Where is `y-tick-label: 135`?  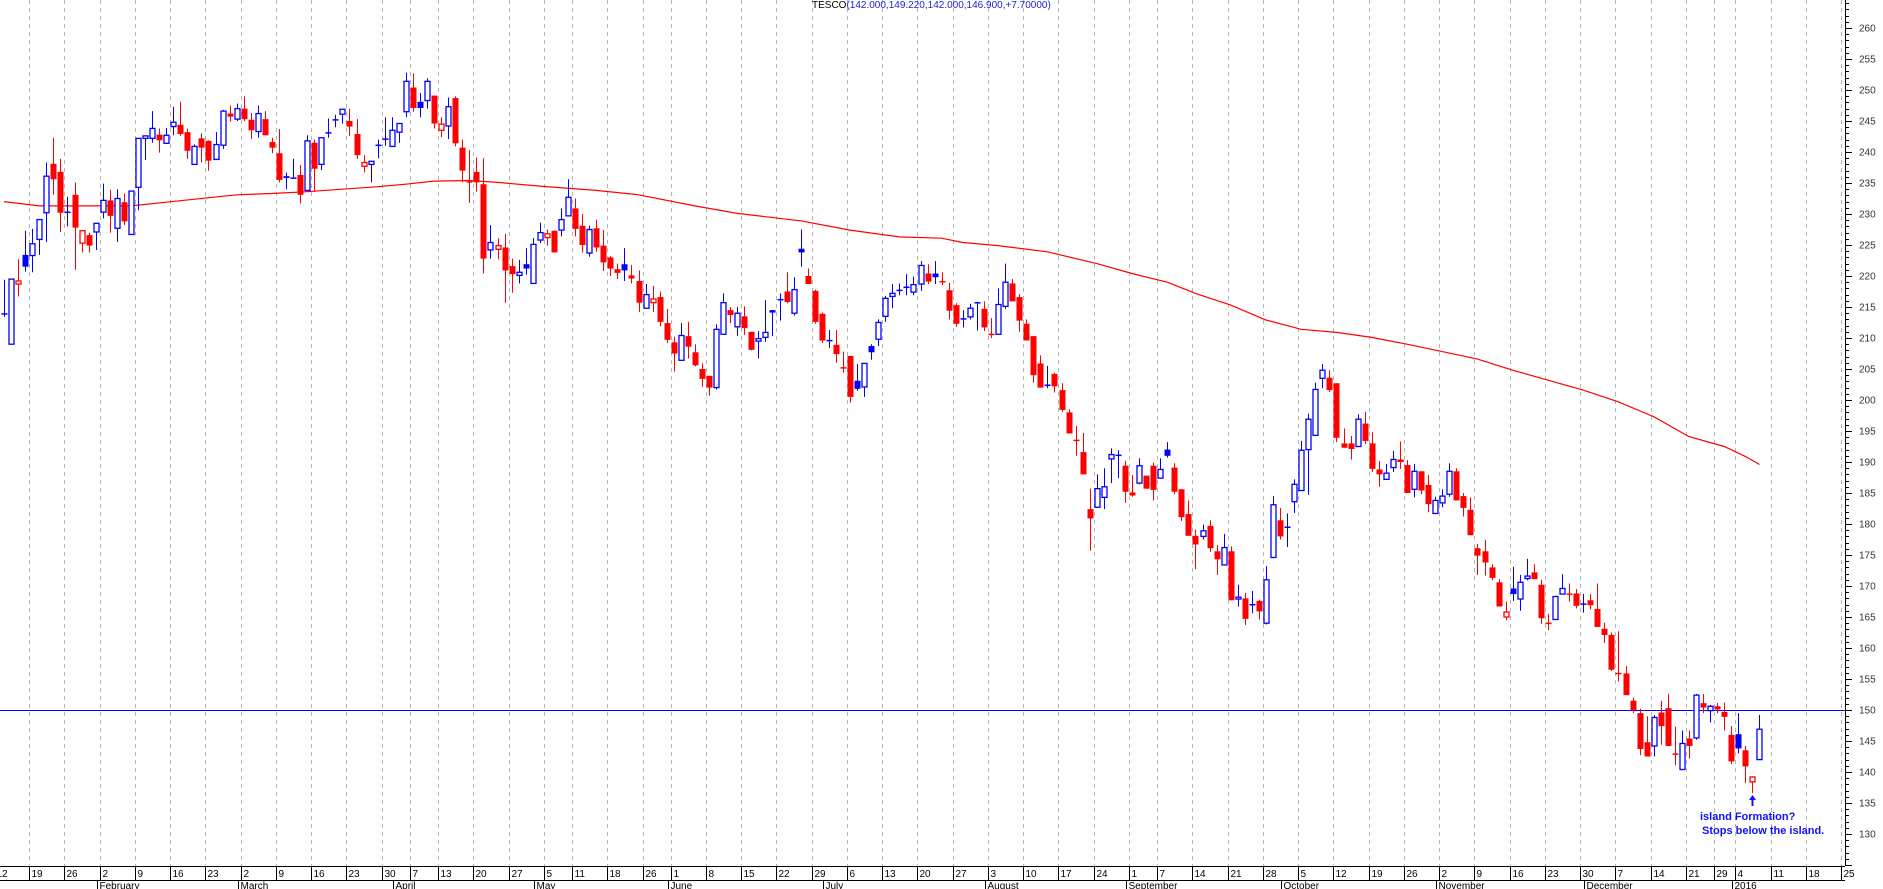 y-tick-label: 135 is located at coordinates (1867, 804).